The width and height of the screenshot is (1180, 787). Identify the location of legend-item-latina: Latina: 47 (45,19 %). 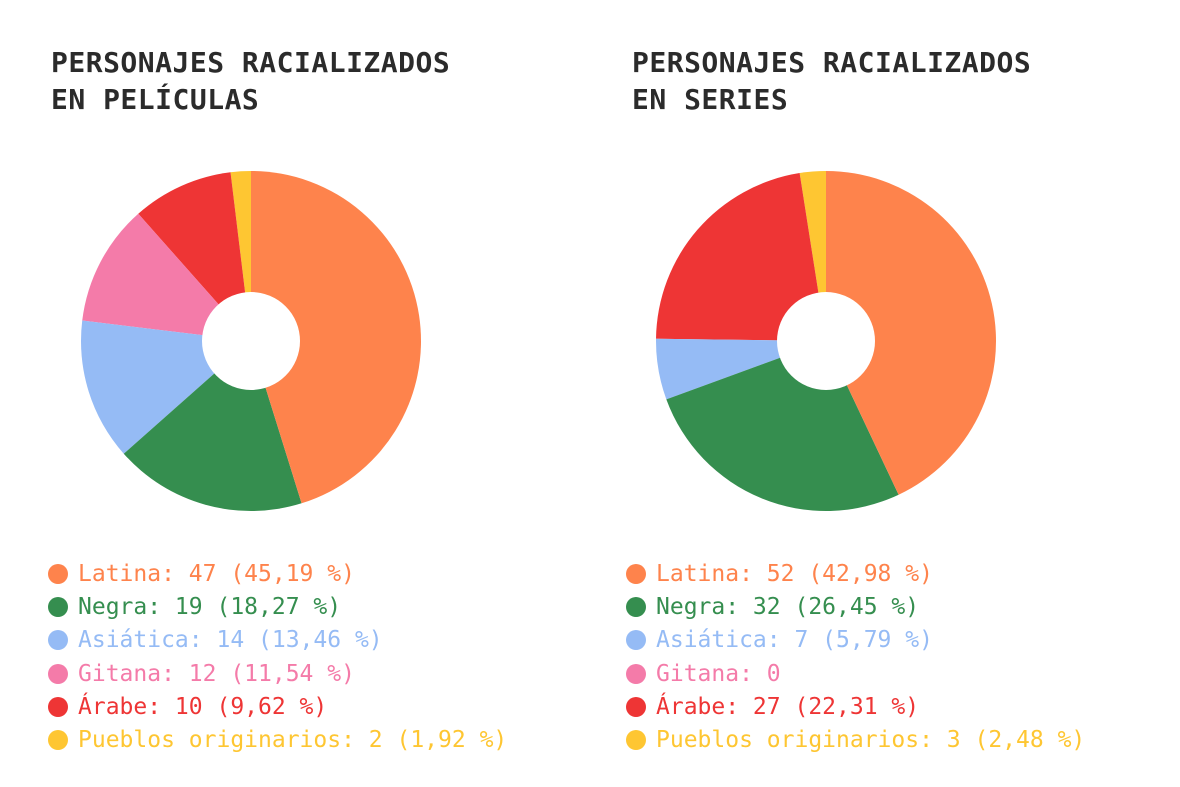
(277, 573).